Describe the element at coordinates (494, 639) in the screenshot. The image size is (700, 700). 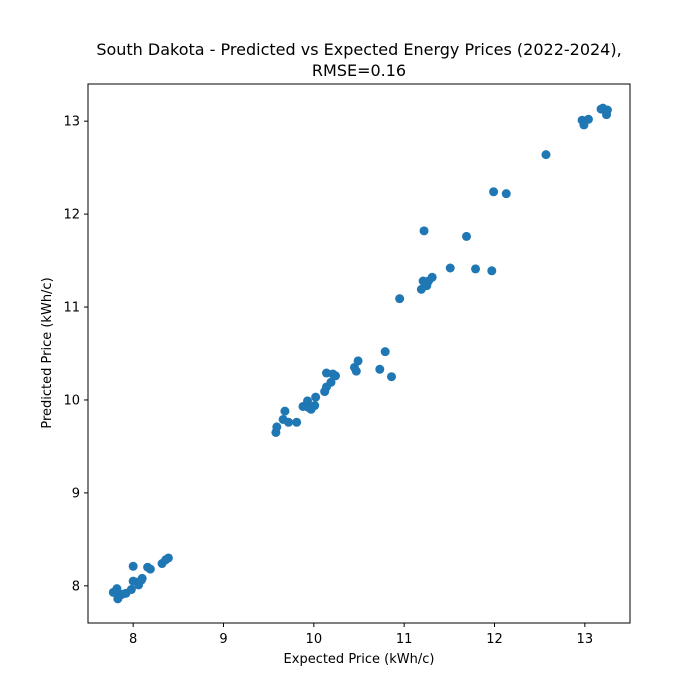
I see `x-tick-label: 12` at that location.